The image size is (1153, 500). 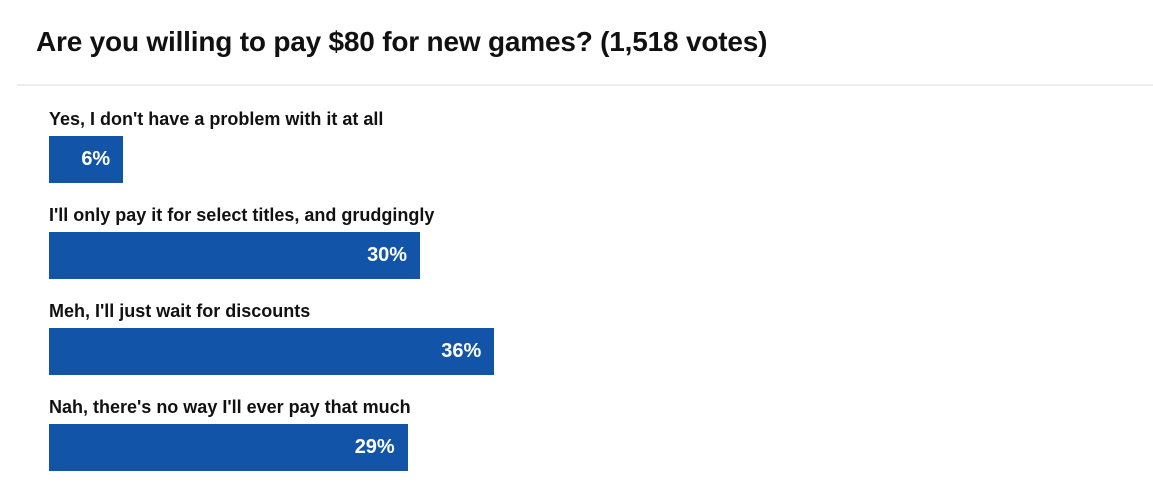 I want to click on poll-bar-track: 6%, so click(x=601, y=160).